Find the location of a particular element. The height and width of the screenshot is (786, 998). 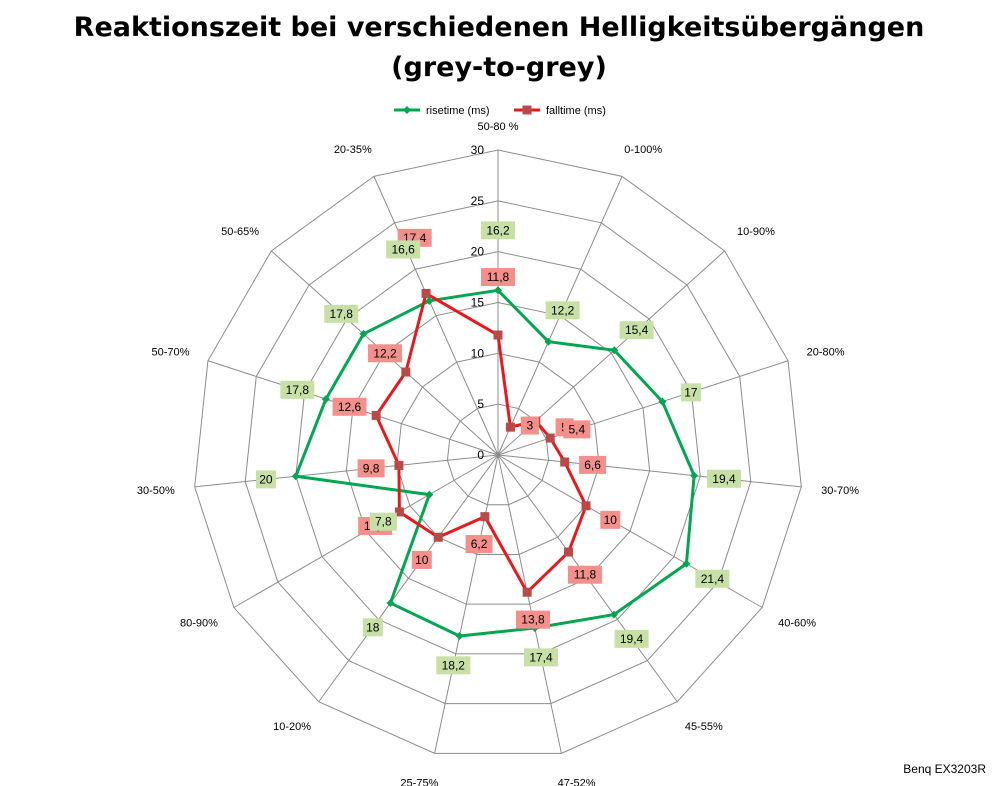

falltime-data-label: 6,6 is located at coordinates (592, 465).